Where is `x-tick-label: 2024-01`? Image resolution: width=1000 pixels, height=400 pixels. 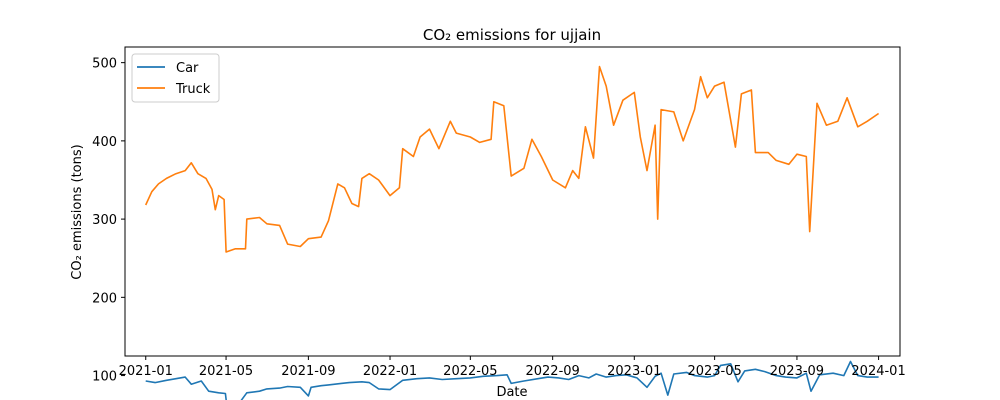
x-tick-label: 2024-01 is located at coordinates (878, 371).